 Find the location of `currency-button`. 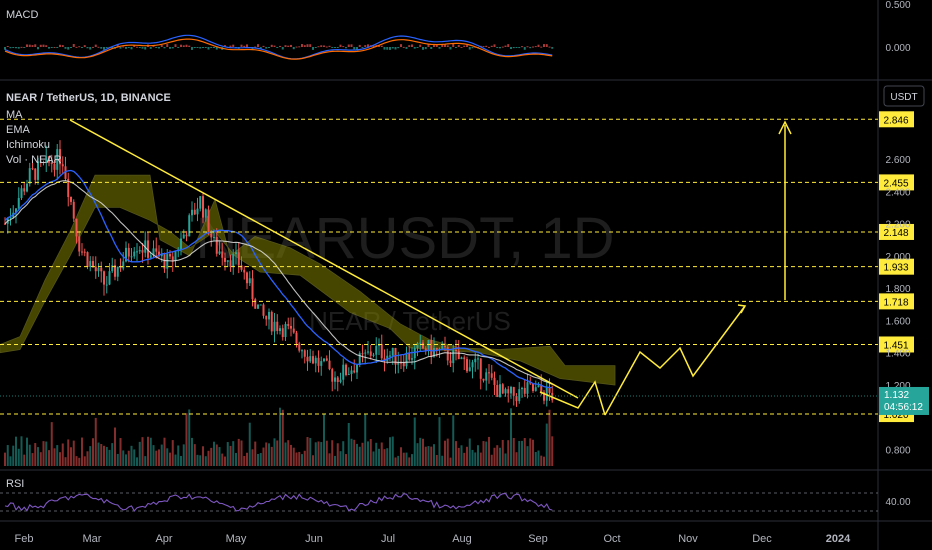

currency-button is located at coordinates (904, 96).